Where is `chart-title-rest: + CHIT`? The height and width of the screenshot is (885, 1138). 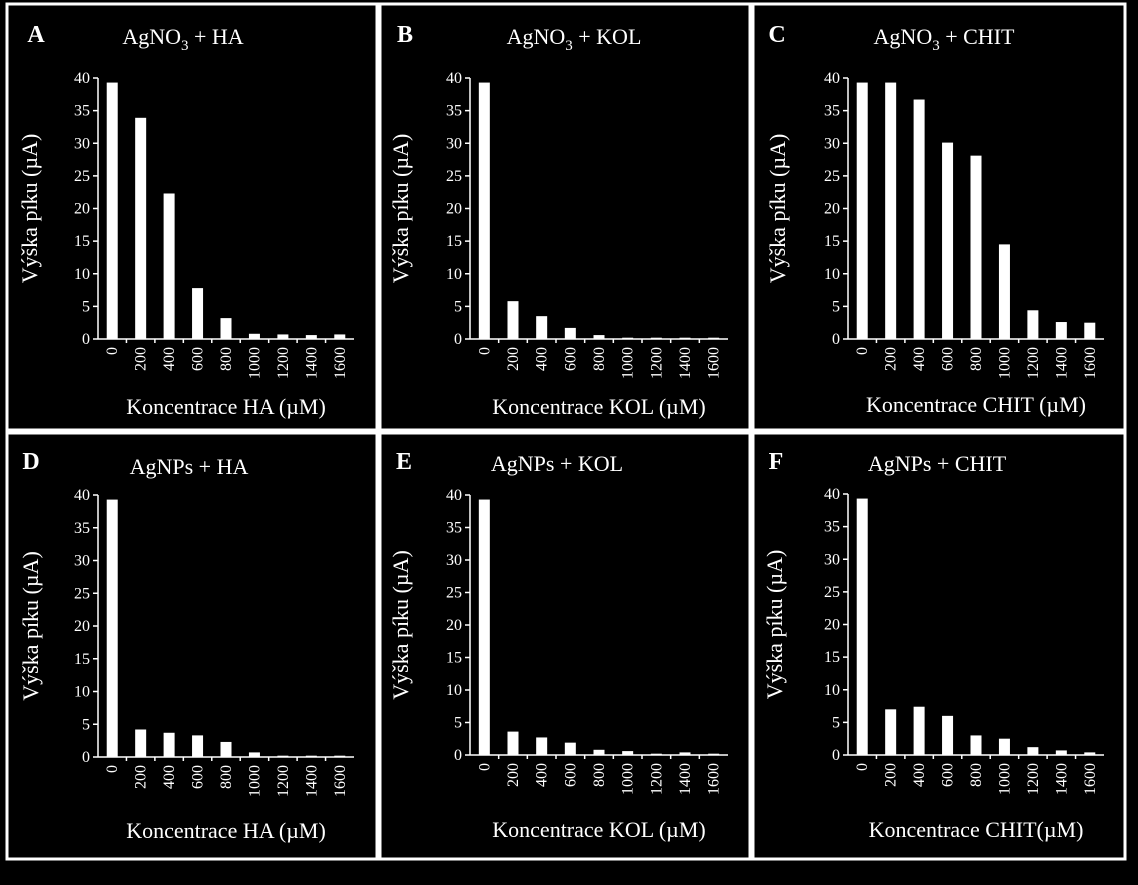 chart-title-rest: + CHIT is located at coordinates (977, 36).